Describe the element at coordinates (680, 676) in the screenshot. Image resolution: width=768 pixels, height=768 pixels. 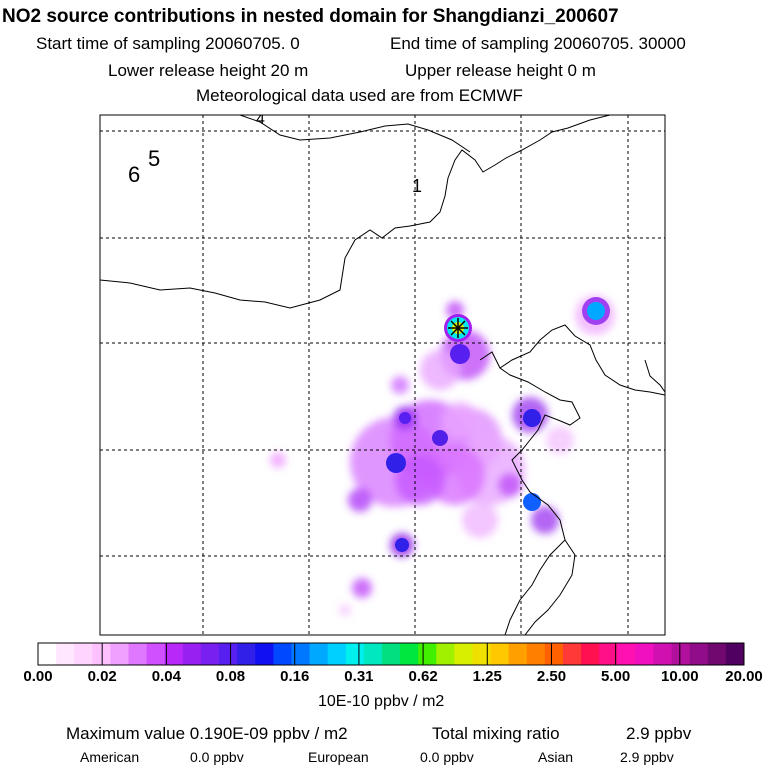
I see `colorbar-tick-label: 10.00` at that location.